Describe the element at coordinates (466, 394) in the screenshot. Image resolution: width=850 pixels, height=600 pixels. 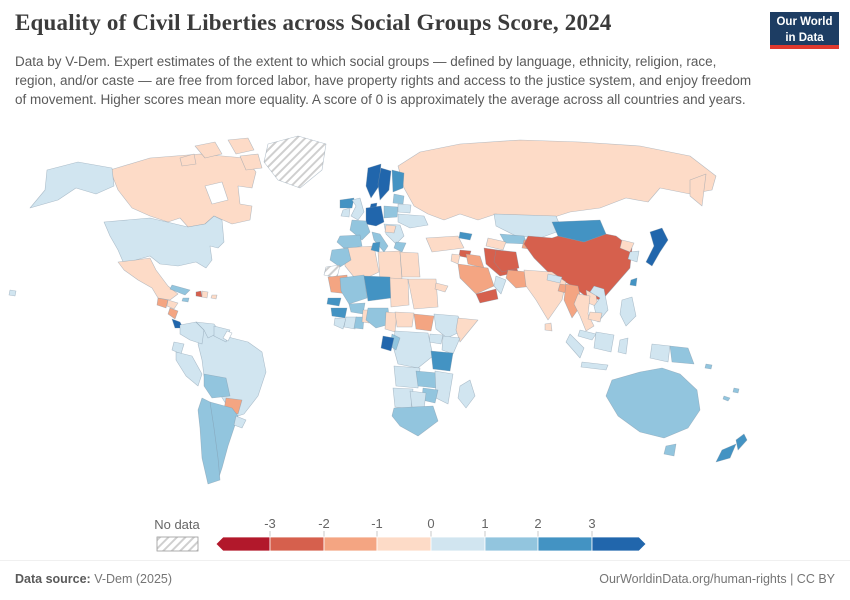
I see `country-madagascar` at that location.